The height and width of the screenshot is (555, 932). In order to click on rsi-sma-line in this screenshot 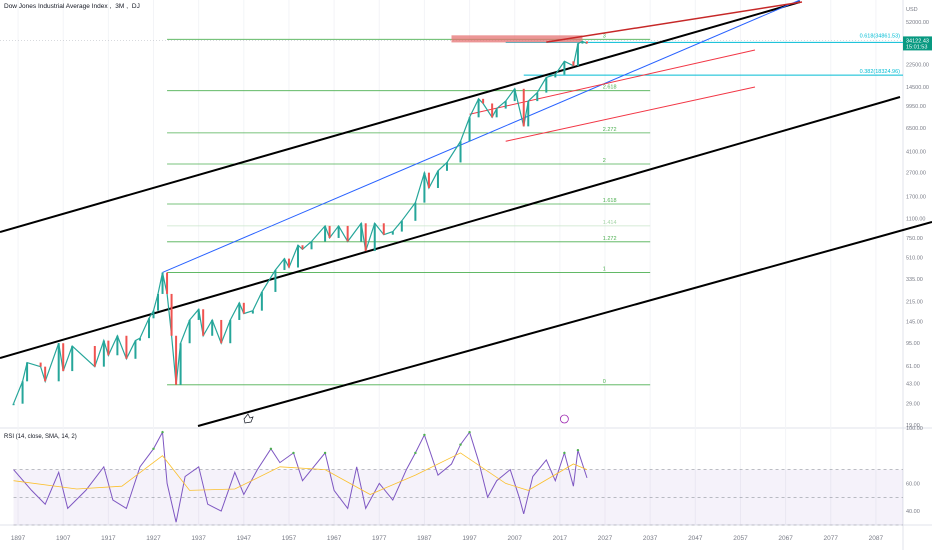, I will do `click(300, 473)`.